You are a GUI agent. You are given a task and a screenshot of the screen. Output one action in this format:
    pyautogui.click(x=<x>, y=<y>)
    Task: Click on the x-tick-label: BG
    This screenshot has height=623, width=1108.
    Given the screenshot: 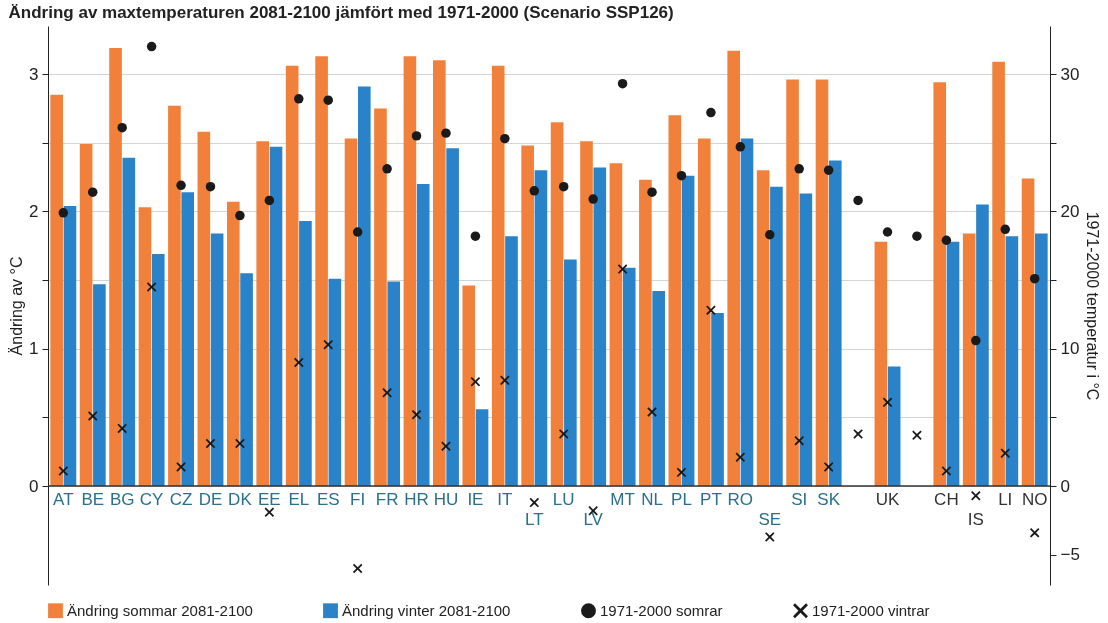 What is the action you would take?
    pyautogui.click(x=122, y=500)
    